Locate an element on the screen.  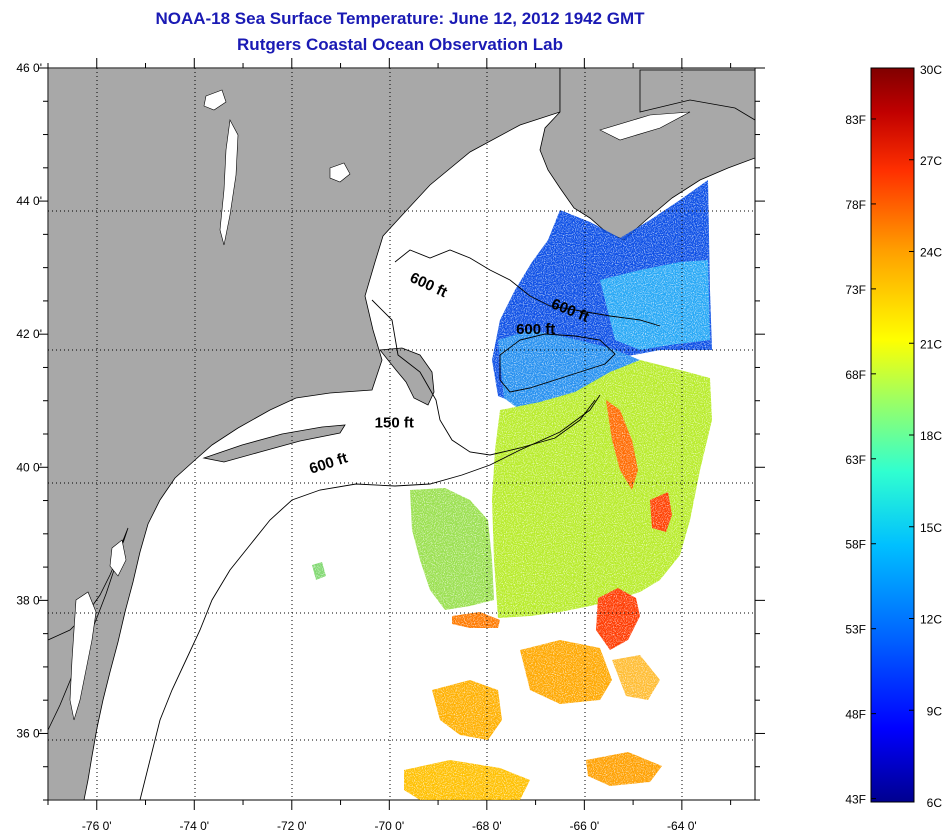
colorbar-celsius-label: 30C is located at coordinates (931, 70).